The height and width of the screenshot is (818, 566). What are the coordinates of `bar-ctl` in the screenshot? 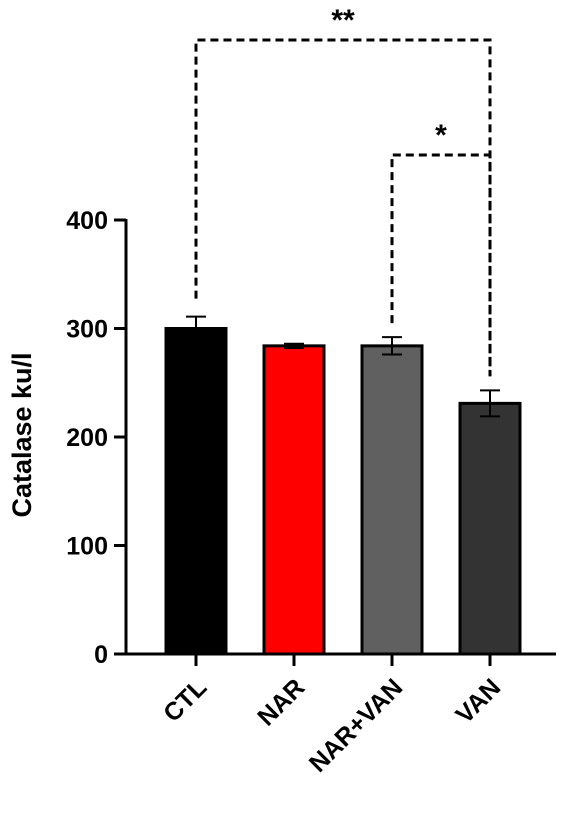 It's located at (196, 491).